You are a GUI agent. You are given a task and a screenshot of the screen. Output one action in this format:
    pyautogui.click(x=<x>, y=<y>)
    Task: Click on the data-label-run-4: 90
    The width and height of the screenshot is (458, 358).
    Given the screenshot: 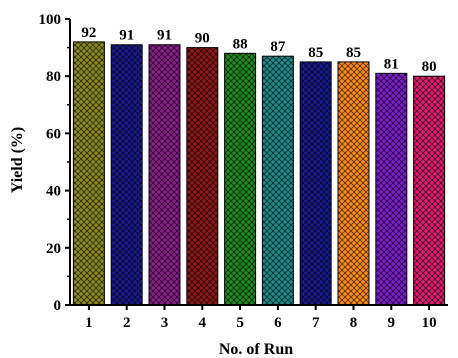 What is the action you would take?
    pyautogui.click(x=202, y=39)
    